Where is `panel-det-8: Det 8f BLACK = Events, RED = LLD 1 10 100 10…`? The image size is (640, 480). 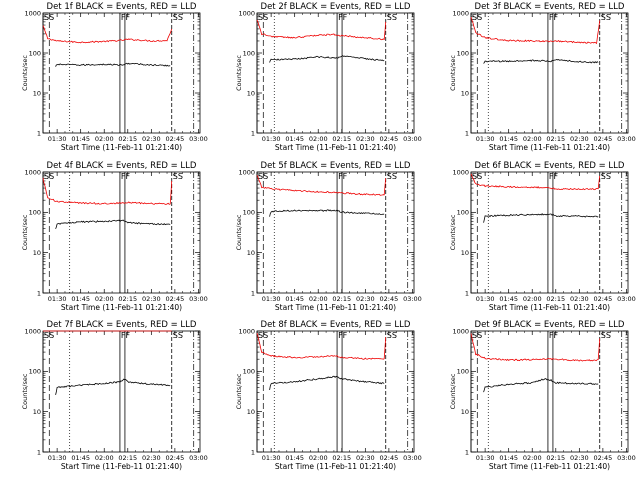
panel-det-8: Det 8f BLACK = Events, RED = LLD 1 10 100 10… is located at coordinates (328, 395).